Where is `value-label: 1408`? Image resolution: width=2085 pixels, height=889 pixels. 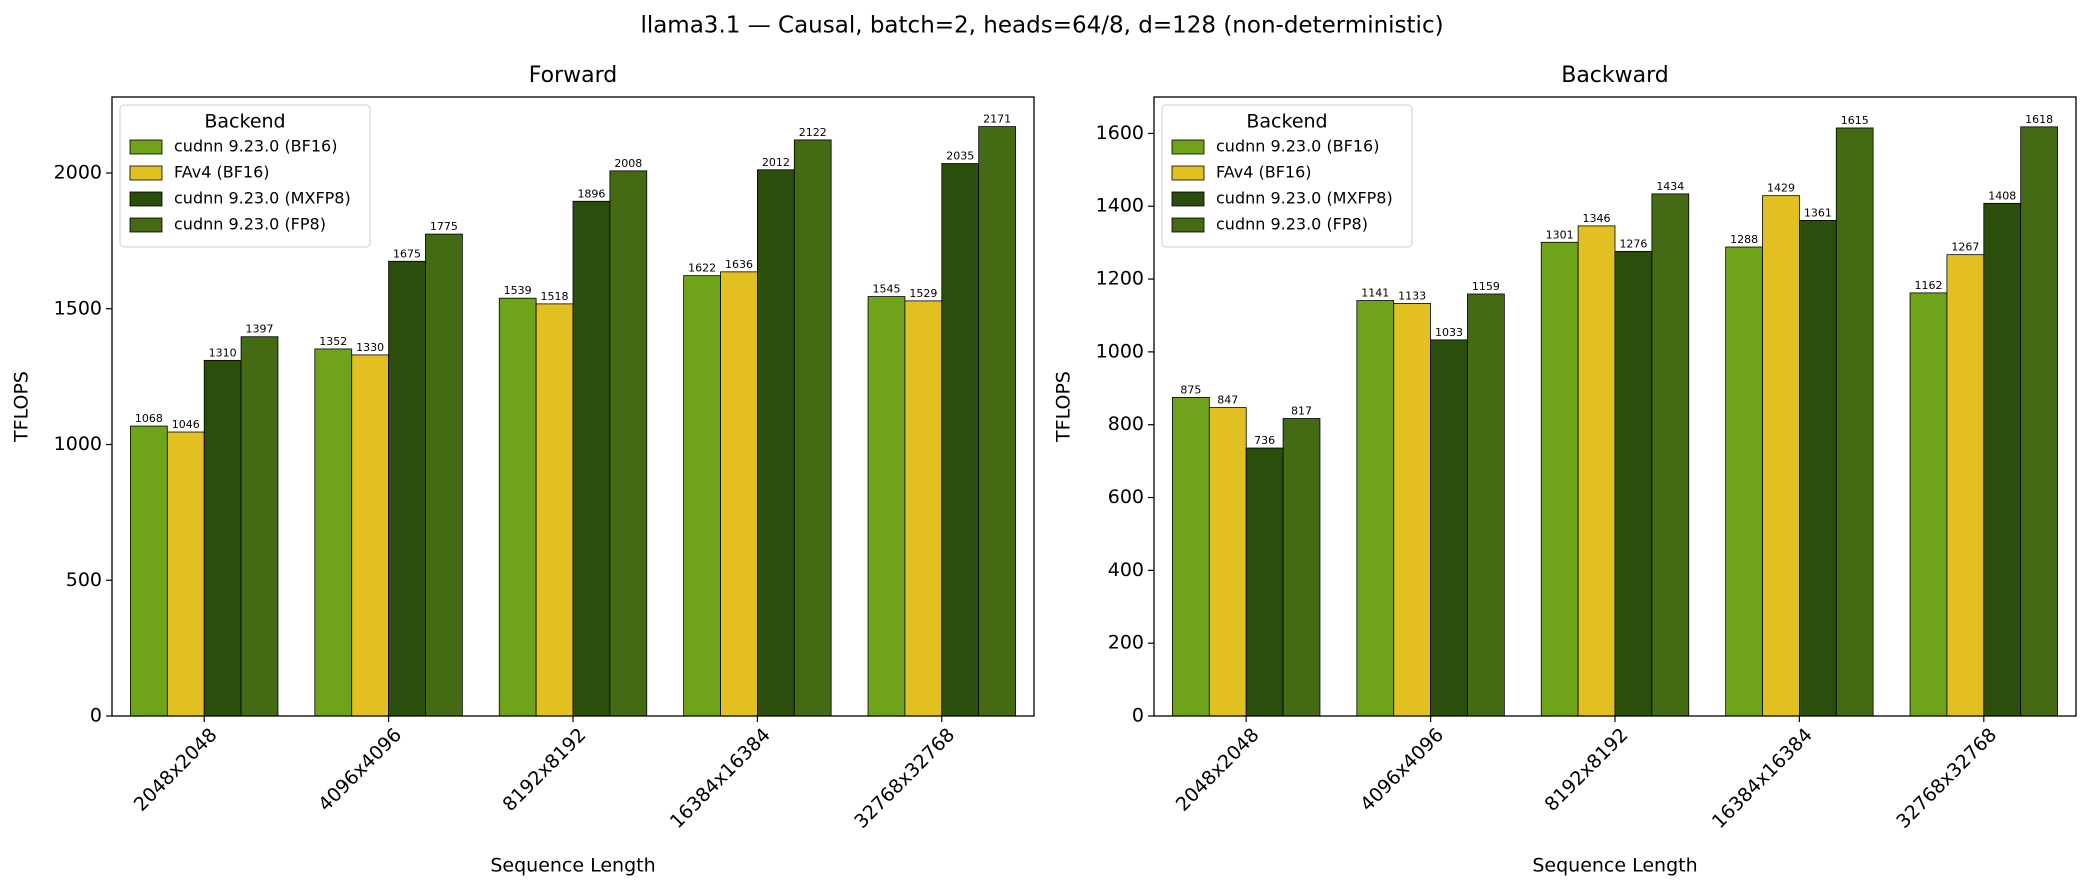 value-label: 1408 is located at coordinates (2002, 195).